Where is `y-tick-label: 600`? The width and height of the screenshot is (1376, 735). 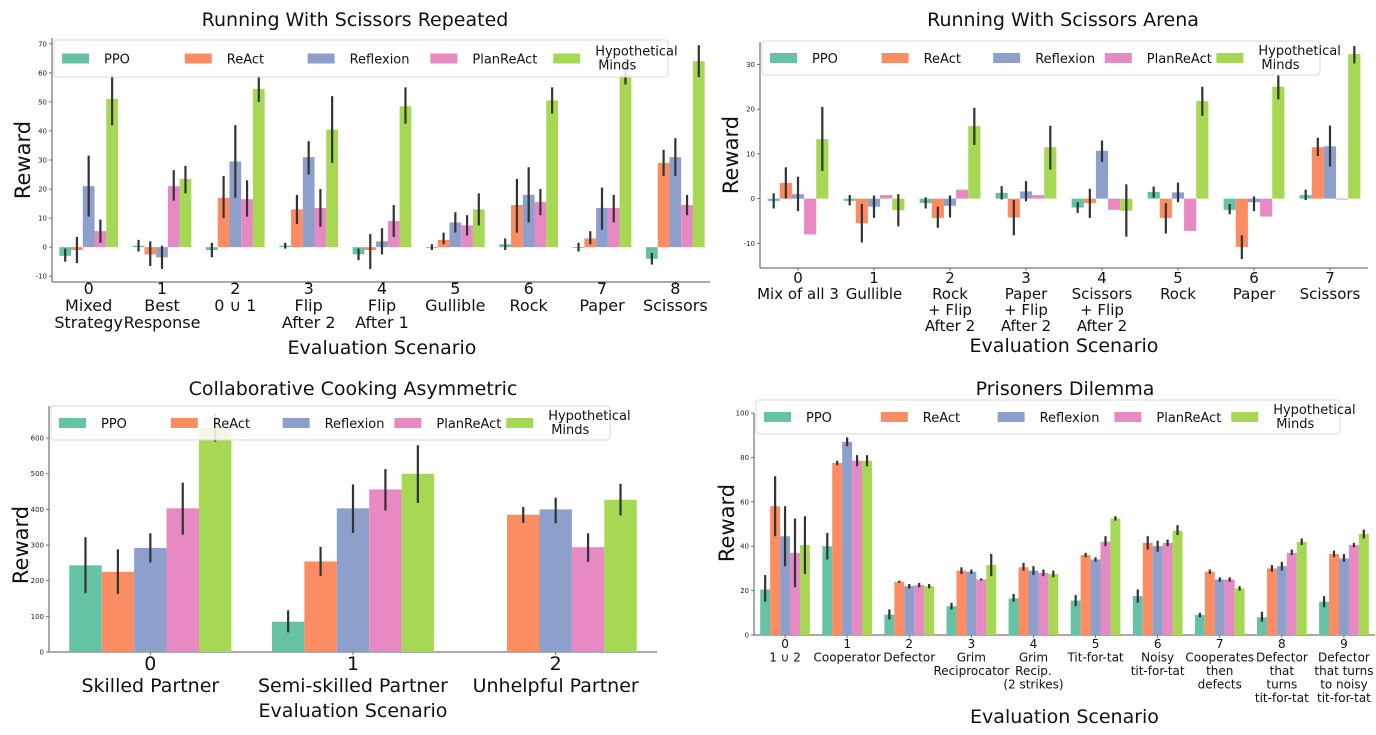
y-tick-label: 600 is located at coordinates (37, 439).